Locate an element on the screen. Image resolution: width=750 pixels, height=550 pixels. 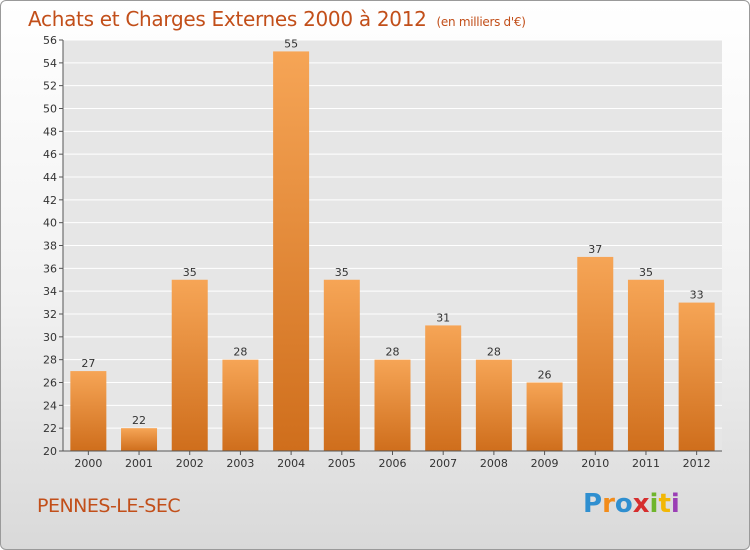
y-tick-label: 42 is located at coordinates (50, 200).